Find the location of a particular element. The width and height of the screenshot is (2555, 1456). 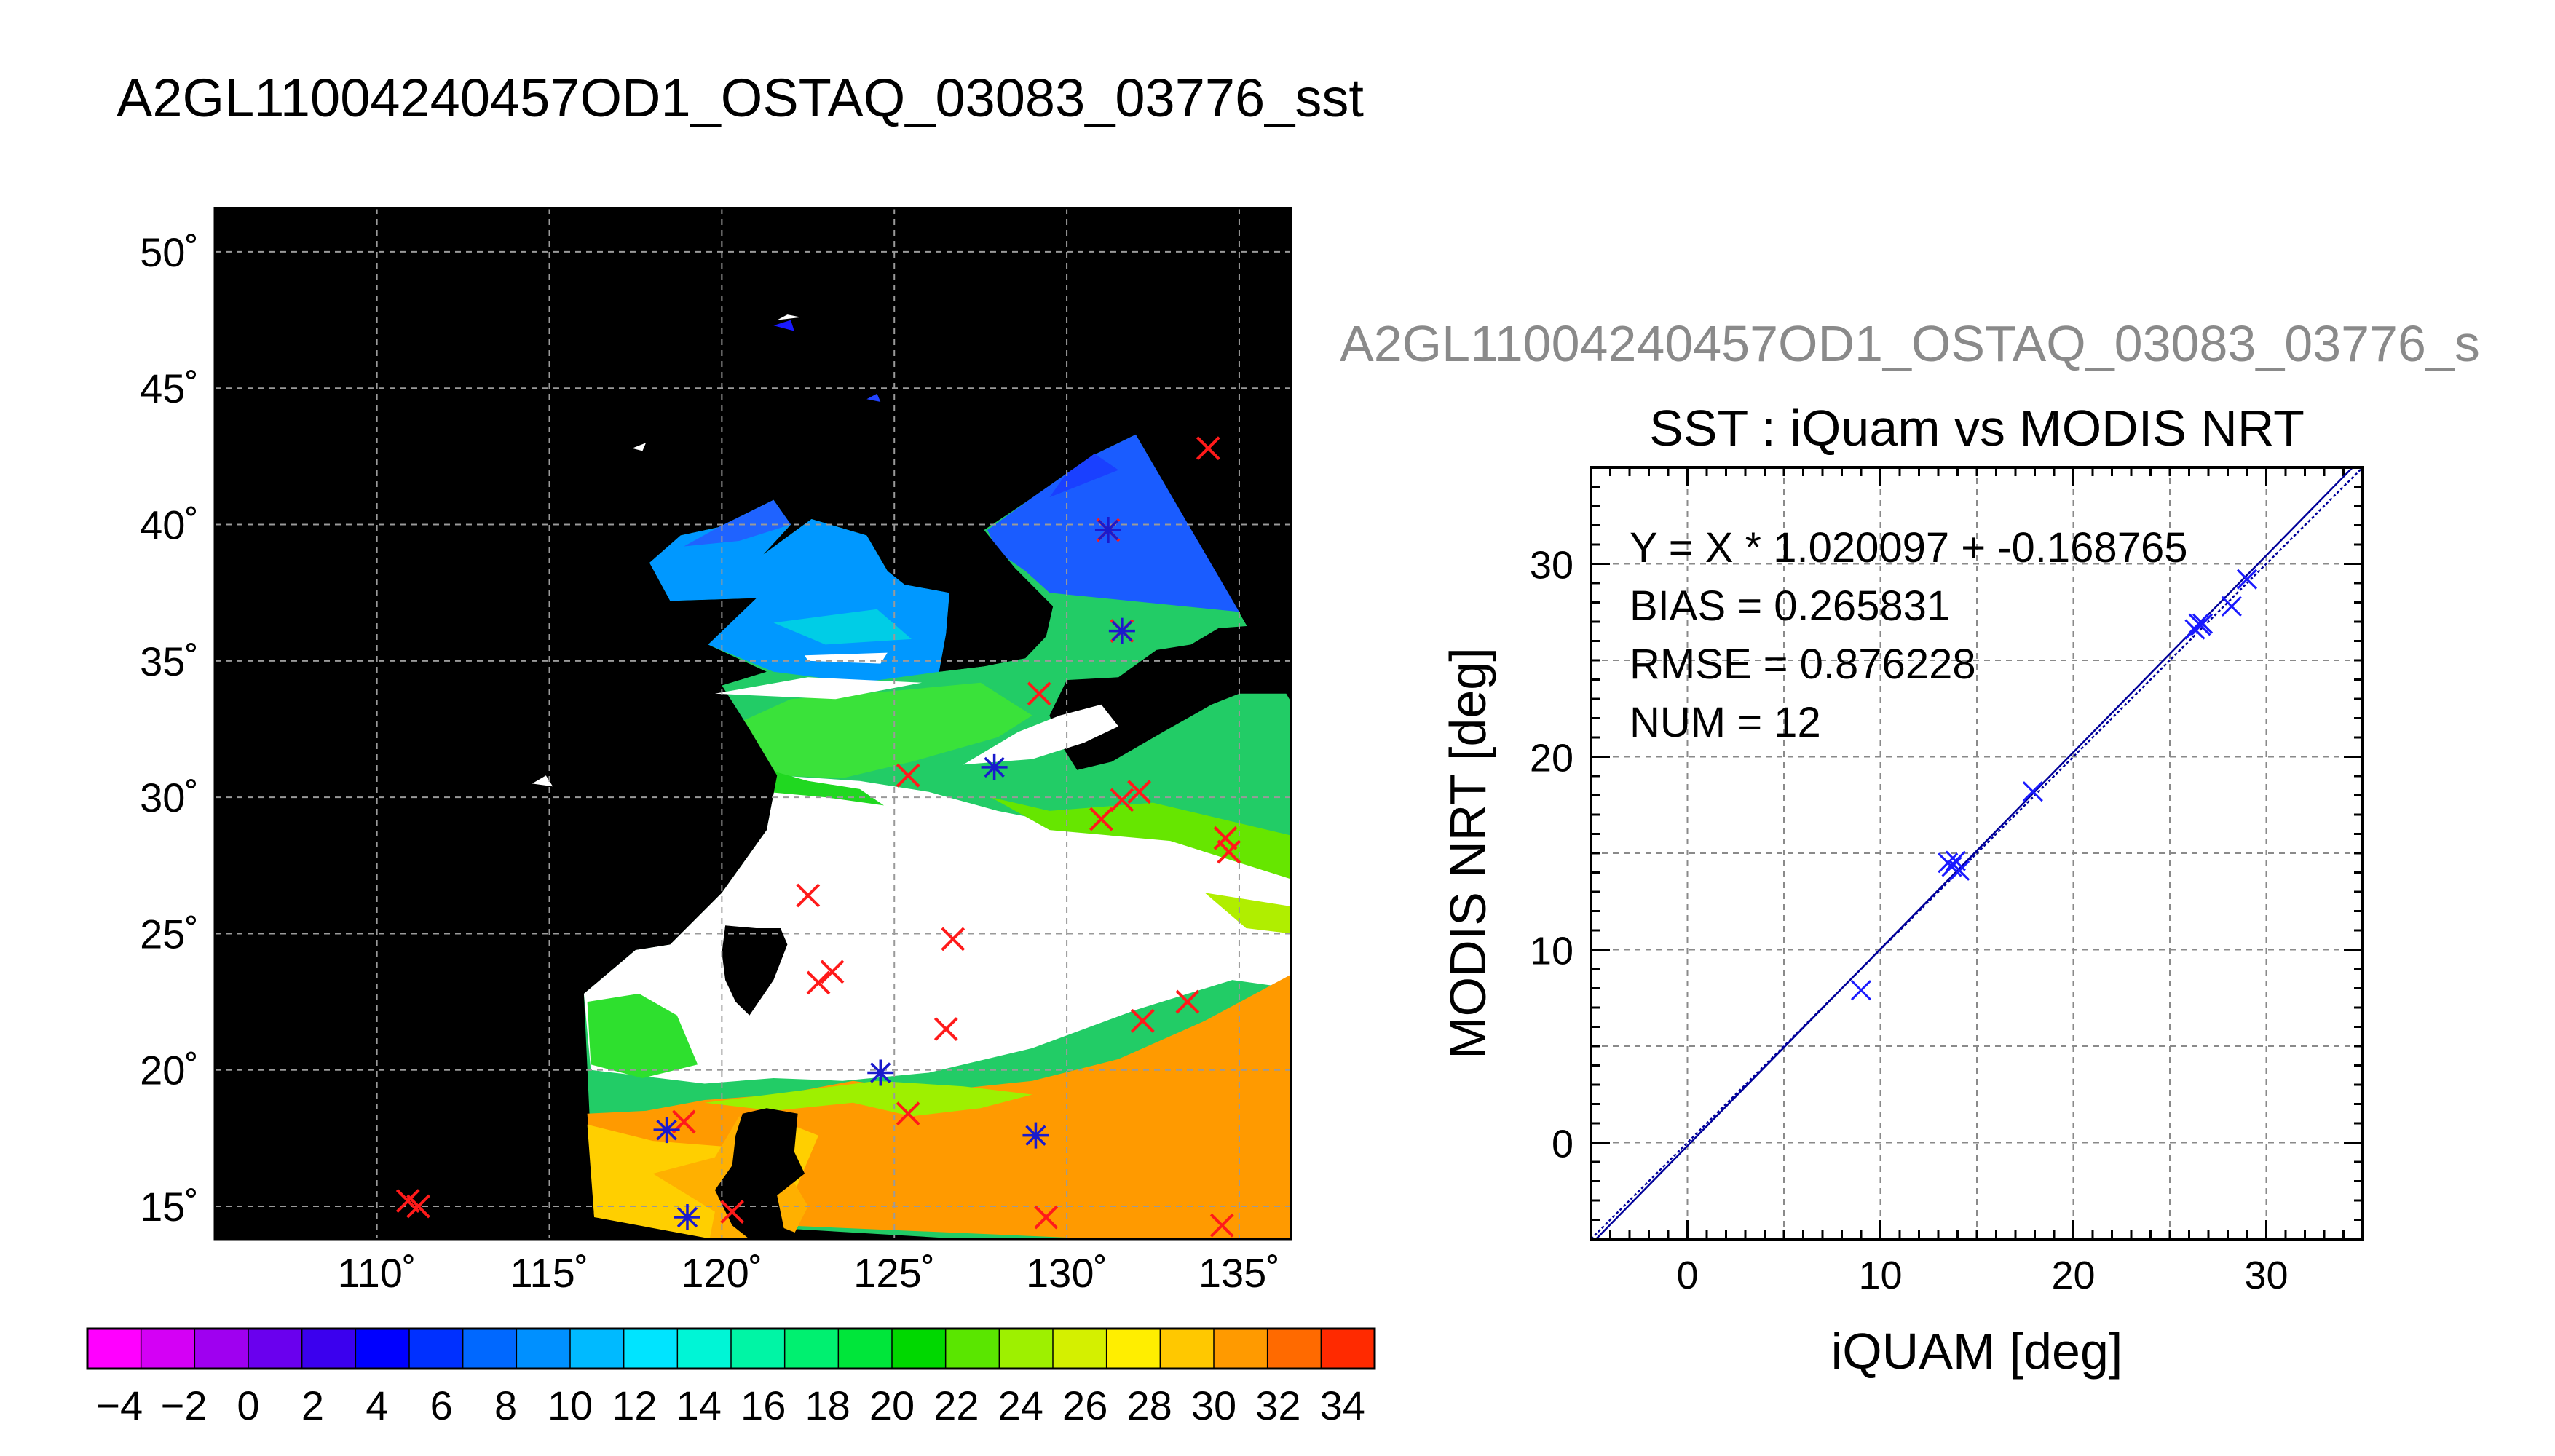

colorbar-tick-label: 14 is located at coordinates (699, 1405).